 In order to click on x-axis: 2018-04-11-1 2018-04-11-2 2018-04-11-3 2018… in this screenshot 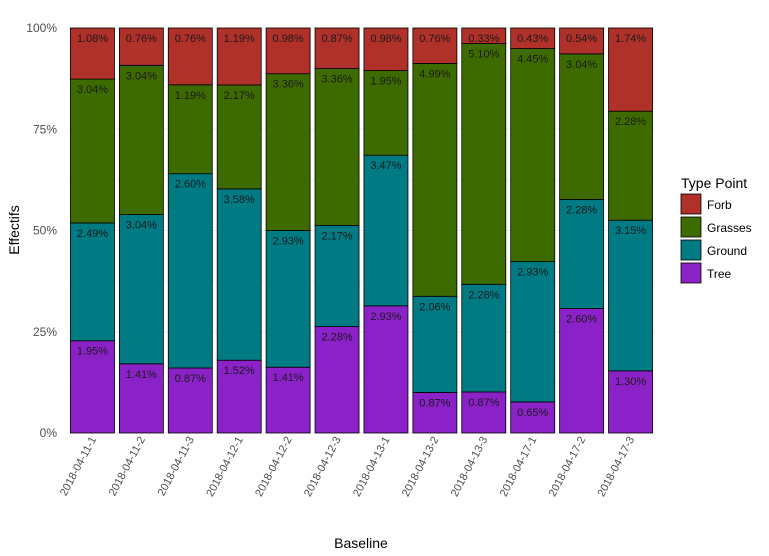, I will do `click(347, 467)`.